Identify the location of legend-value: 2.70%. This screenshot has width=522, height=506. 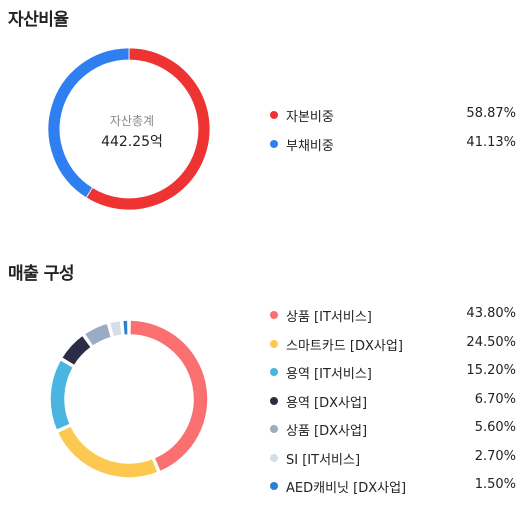
(495, 456).